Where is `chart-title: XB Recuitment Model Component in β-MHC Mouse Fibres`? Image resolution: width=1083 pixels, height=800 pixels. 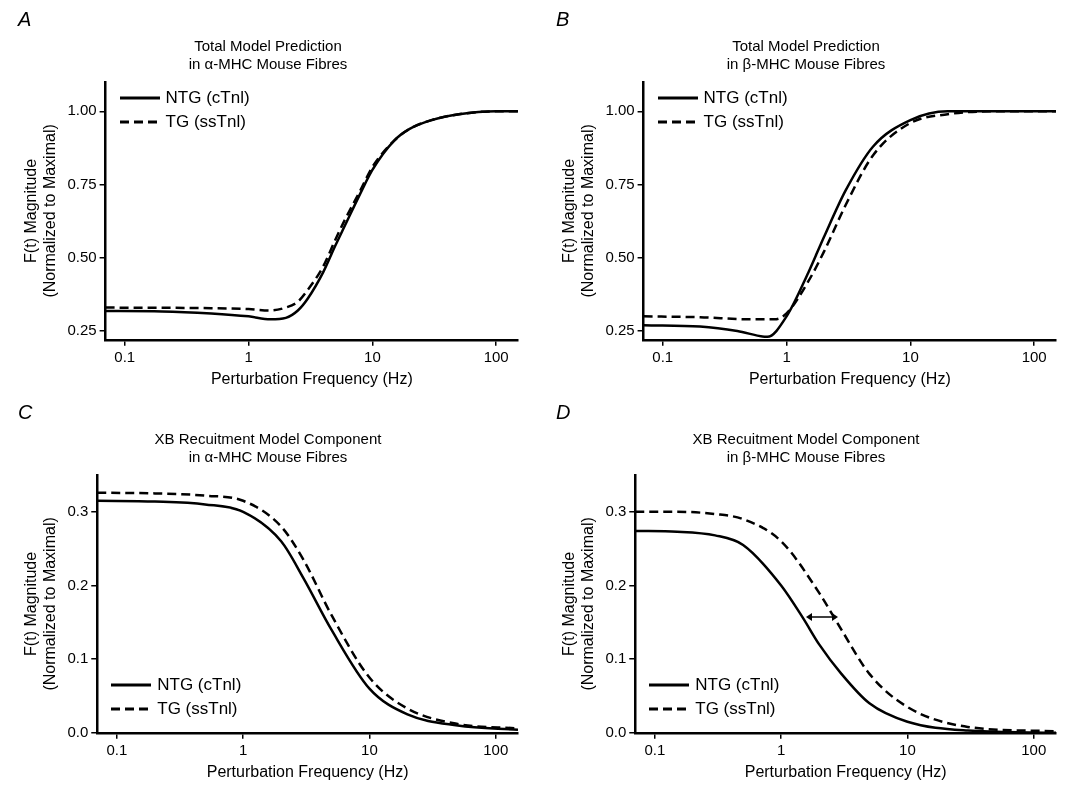
chart-title: XB Recuitment Model Component in β-MHC Mouse Fibres is located at coordinates (806, 448).